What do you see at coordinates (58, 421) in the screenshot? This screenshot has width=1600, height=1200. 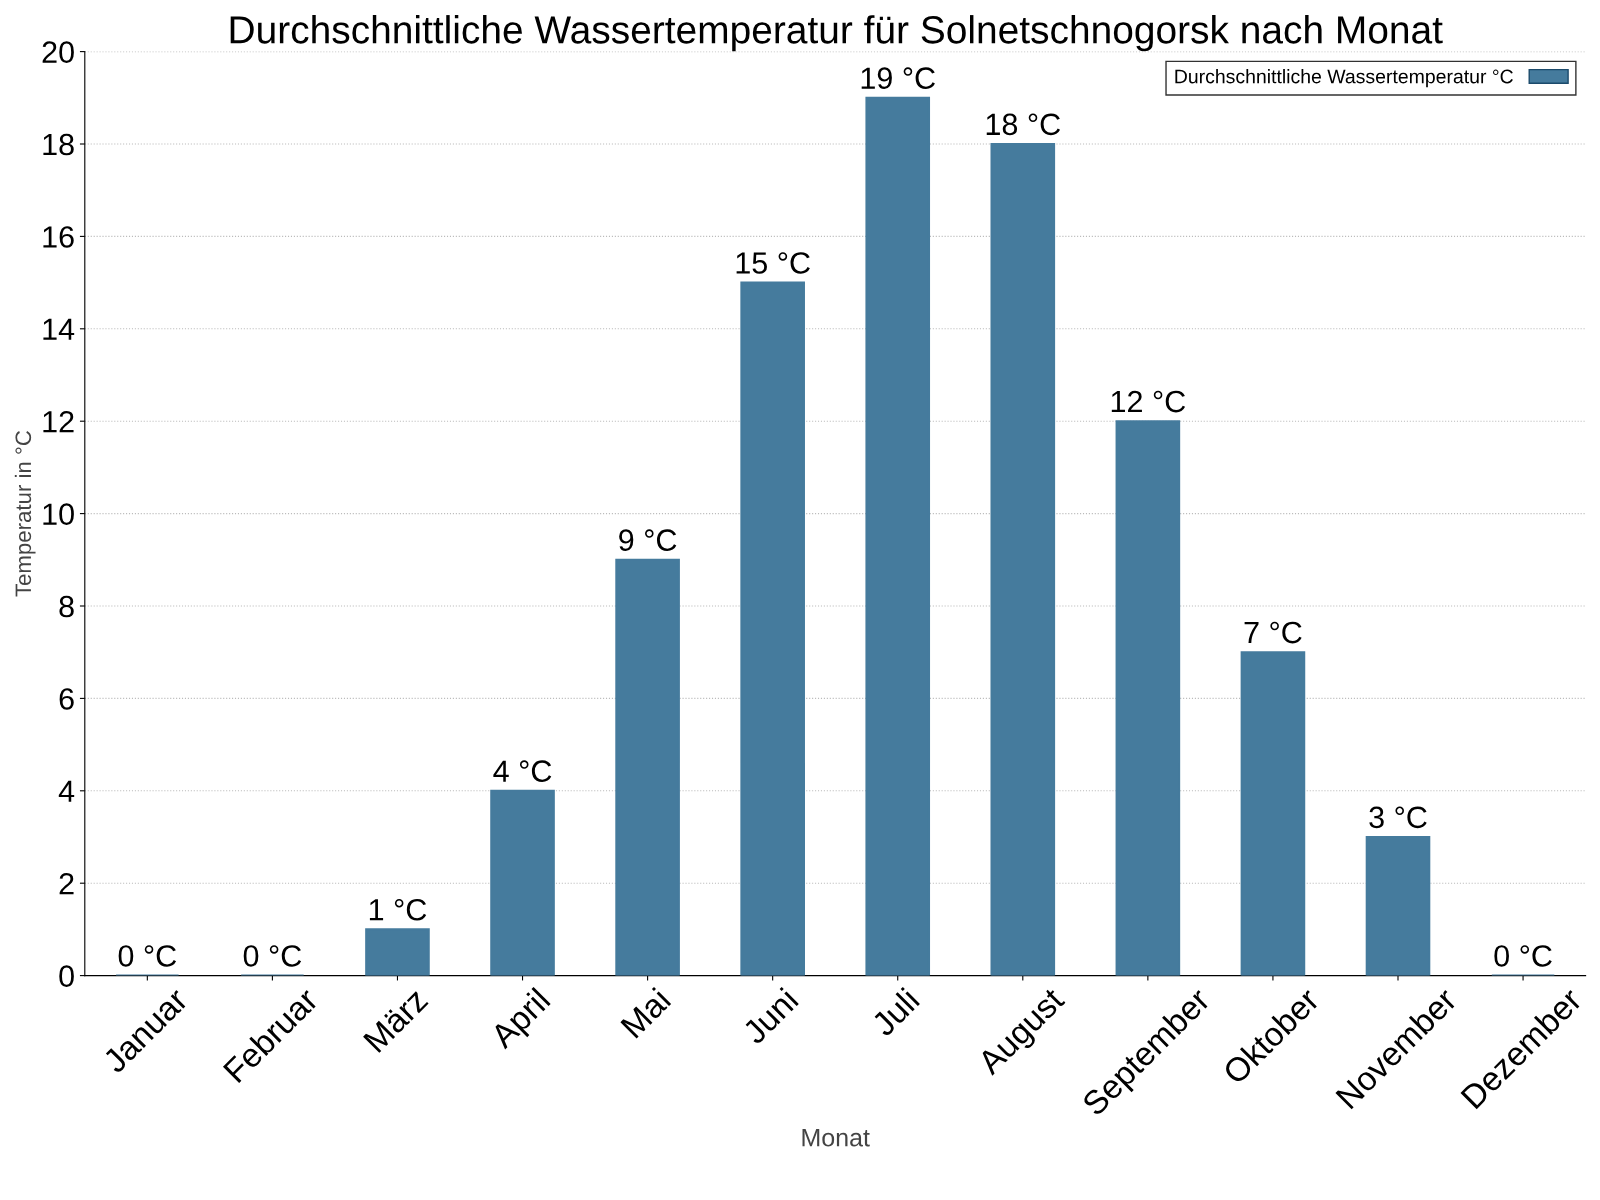 I see `y-tick-label: 12` at bounding box center [58, 421].